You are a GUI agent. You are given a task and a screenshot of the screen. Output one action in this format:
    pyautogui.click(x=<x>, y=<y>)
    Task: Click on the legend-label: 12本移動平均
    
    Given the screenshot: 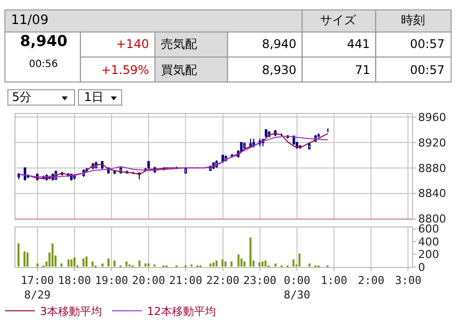 What is the action you would take?
    pyautogui.click(x=181, y=311)
    